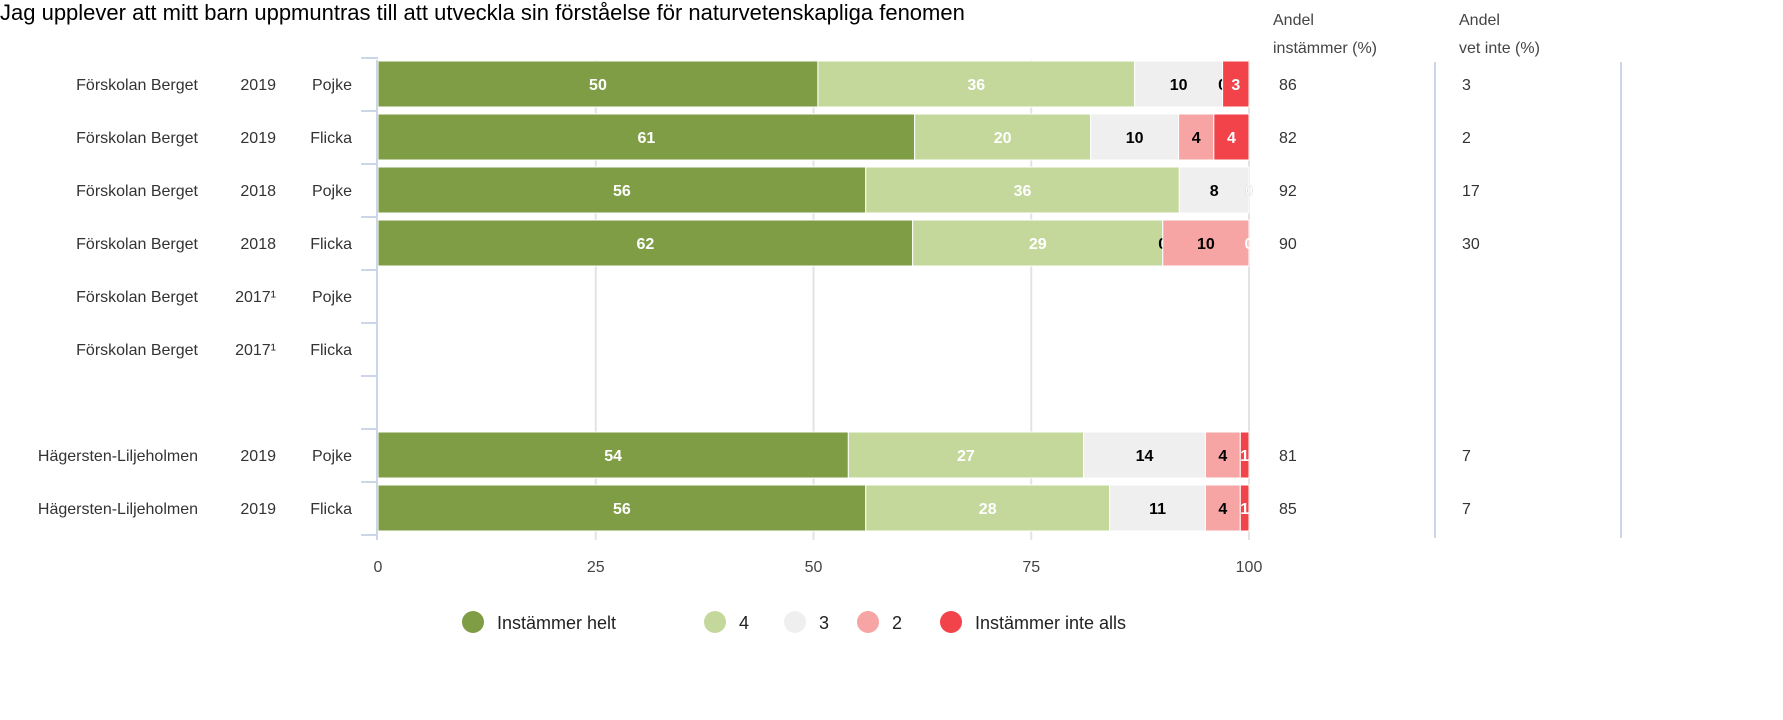  Describe the element at coordinates (1157, 509) in the screenshot. I see `bar-value-label: 11` at that location.